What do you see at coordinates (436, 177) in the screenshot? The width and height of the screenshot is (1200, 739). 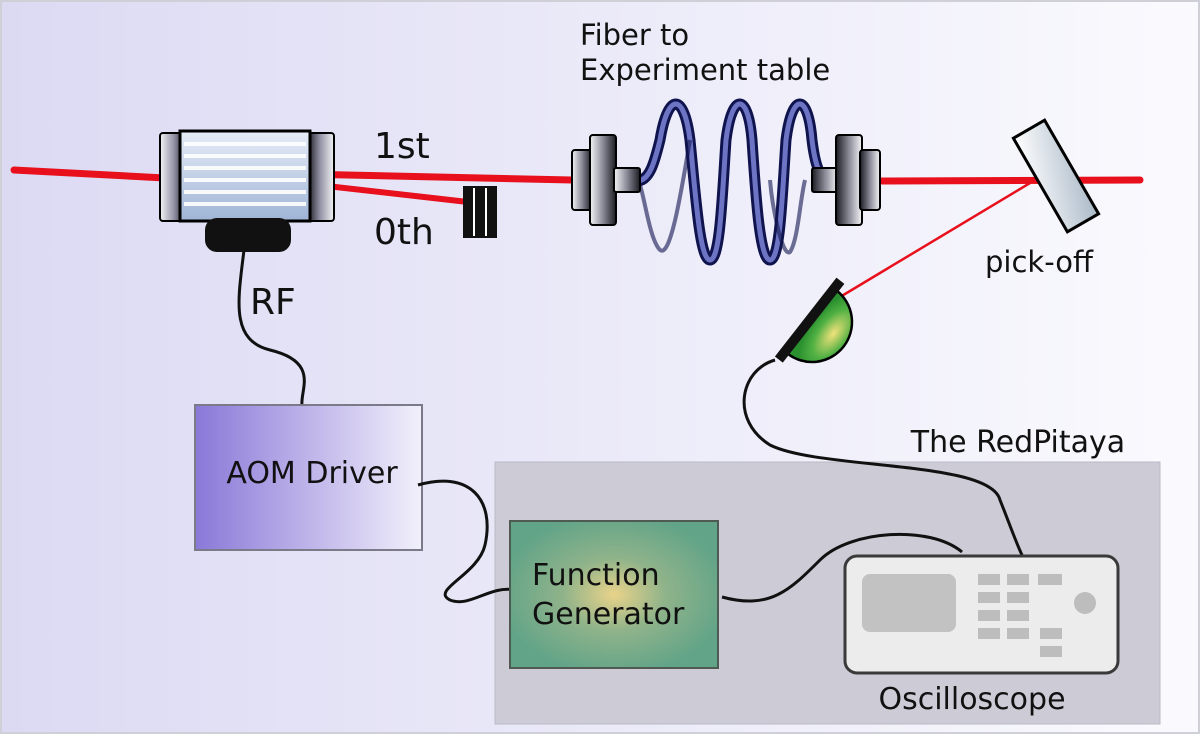 I see `first-order-beam` at bounding box center [436, 177].